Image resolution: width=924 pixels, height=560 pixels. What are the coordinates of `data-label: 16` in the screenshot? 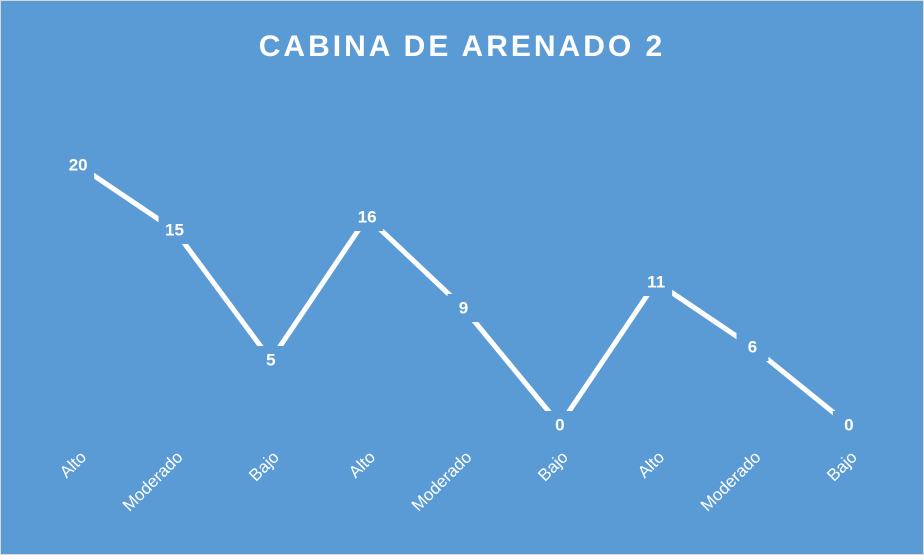 It's located at (367, 216).